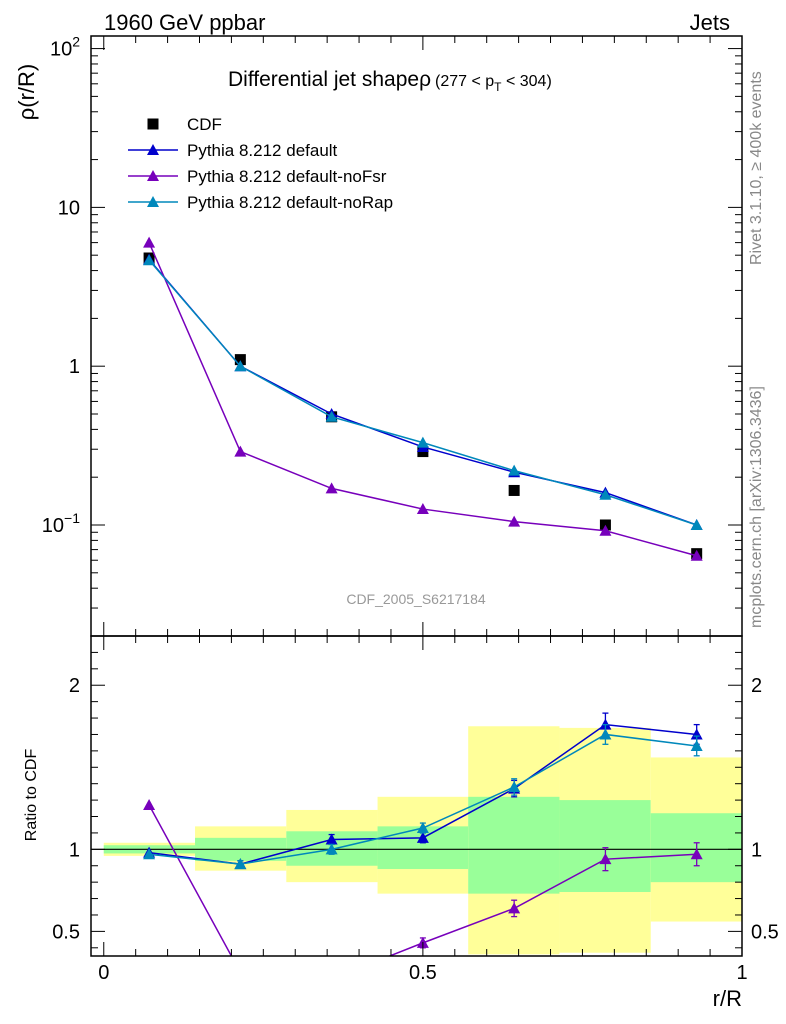  What do you see at coordinates (527, 81) in the screenshot?
I see `title-end: < 304)` at bounding box center [527, 81].